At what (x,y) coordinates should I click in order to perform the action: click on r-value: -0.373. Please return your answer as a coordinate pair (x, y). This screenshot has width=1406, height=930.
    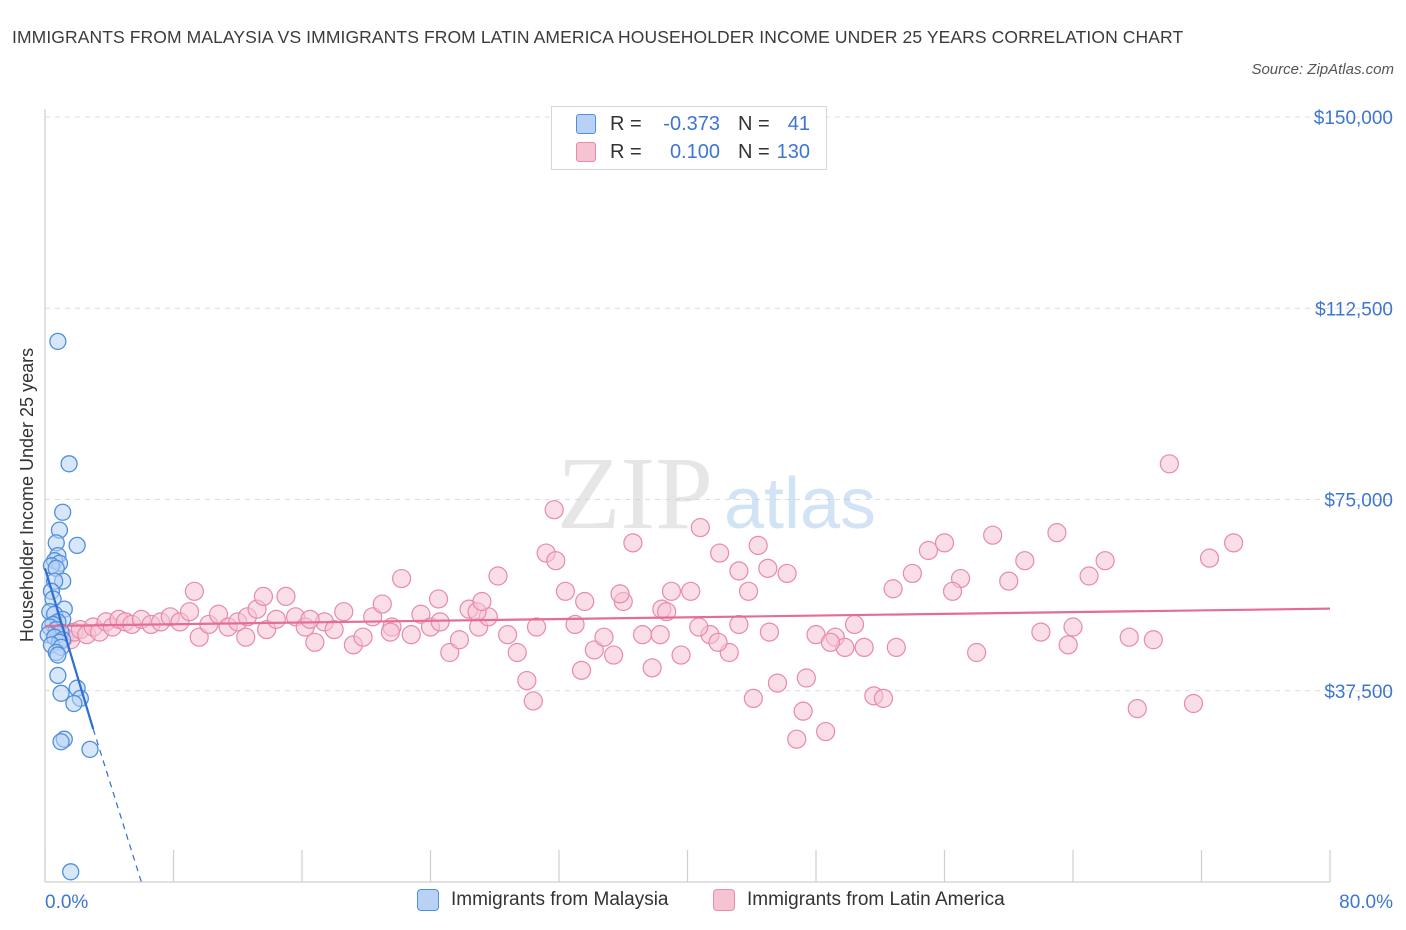
    Looking at the image, I should click on (691, 123).